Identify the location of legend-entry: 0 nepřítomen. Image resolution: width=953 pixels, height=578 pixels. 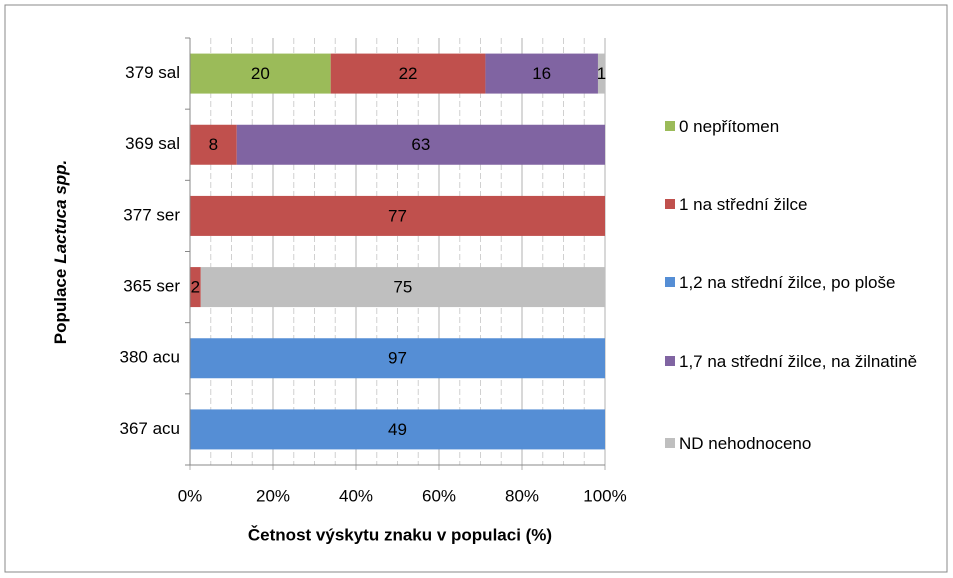
(795, 127).